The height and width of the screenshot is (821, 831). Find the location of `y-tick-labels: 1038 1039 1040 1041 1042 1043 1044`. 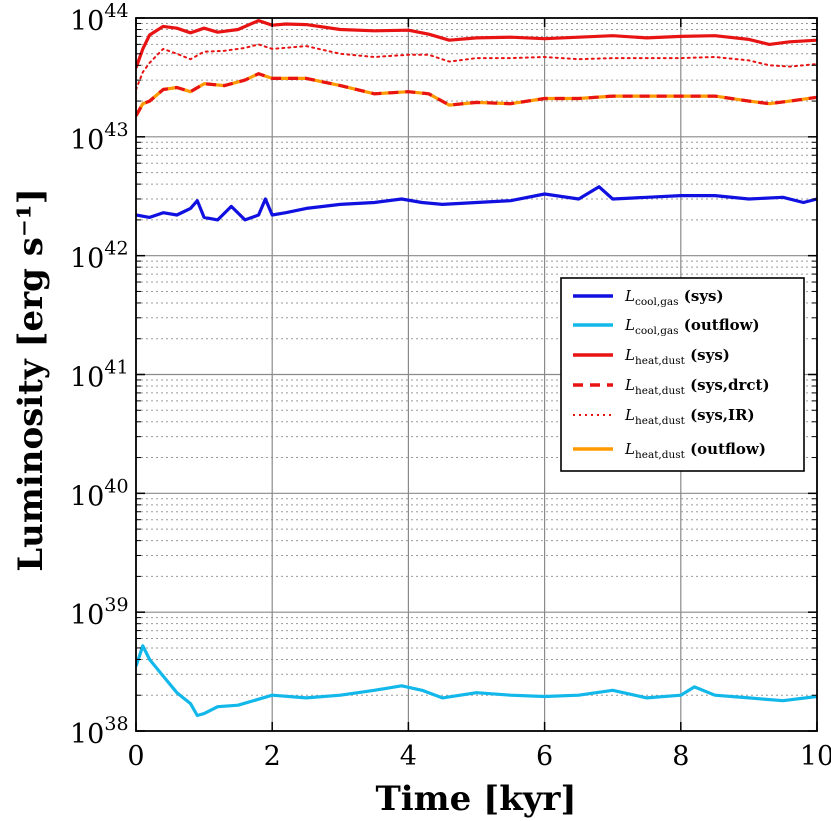

y-tick-labels: 1038 1039 1040 1041 1042 1043 1044 is located at coordinates (99, 375).